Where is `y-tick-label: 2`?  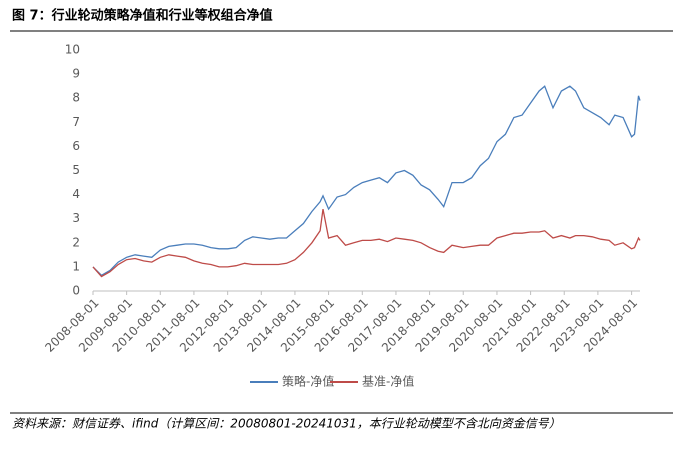 y-tick-label: 2 is located at coordinates (76, 242).